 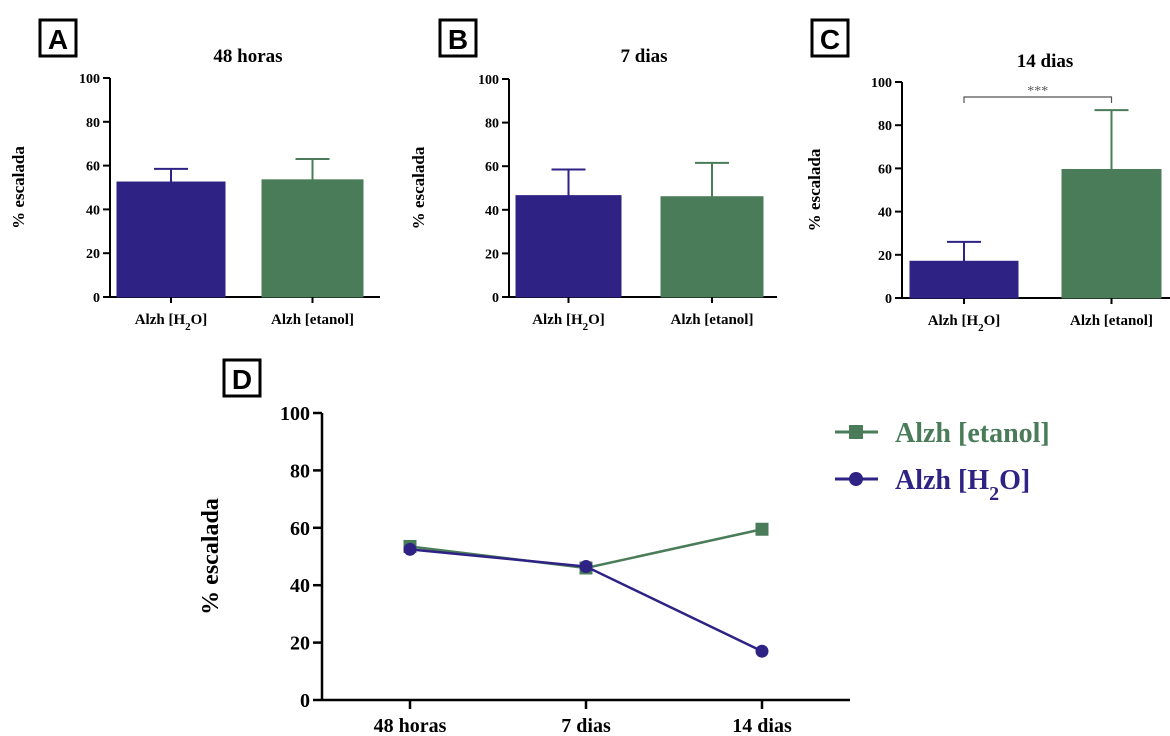 I want to click on panel-label: A, so click(x=58, y=39).